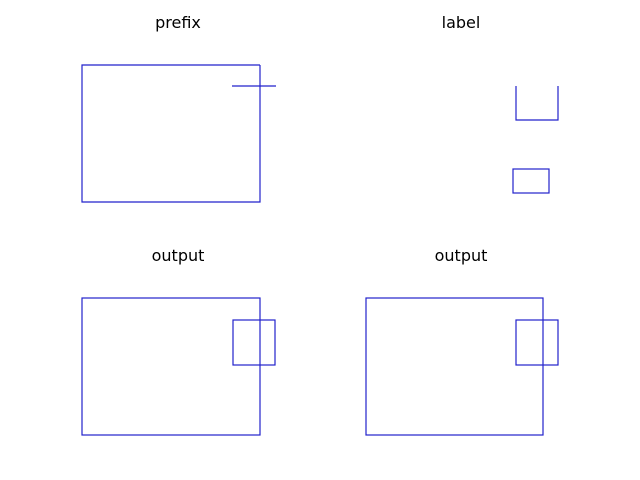 The height and width of the screenshot is (480, 640). What do you see at coordinates (461, 22) in the screenshot?
I see `panel-title-label: label` at bounding box center [461, 22].